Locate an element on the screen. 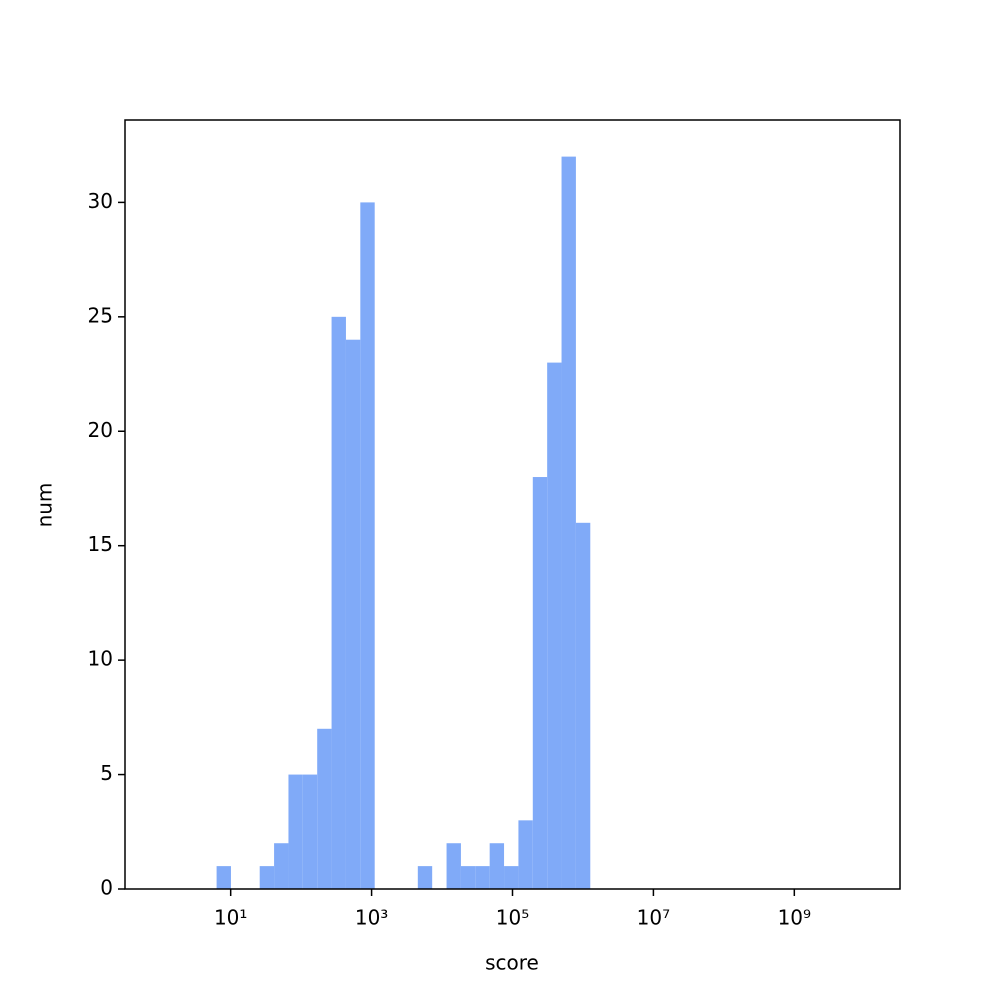  x-tick-label: 10¹ is located at coordinates (230, 918).